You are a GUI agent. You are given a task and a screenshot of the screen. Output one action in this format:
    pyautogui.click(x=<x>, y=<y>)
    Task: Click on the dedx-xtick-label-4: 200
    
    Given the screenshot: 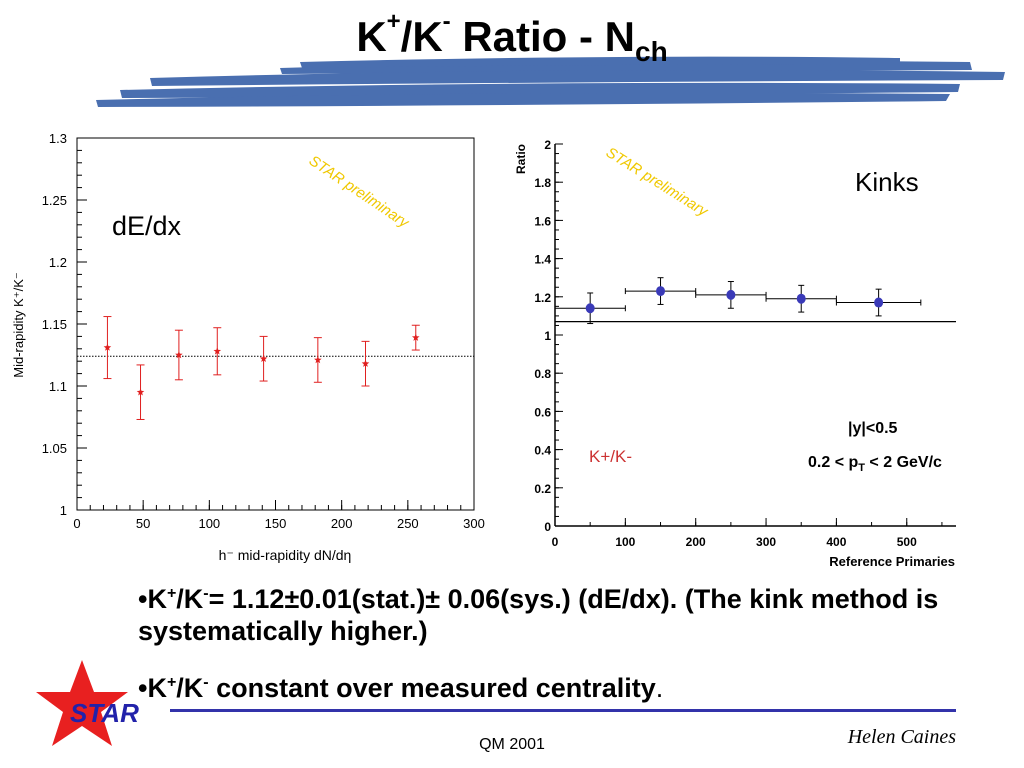 What is the action you would take?
    pyautogui.click(x=342, y=523)
    